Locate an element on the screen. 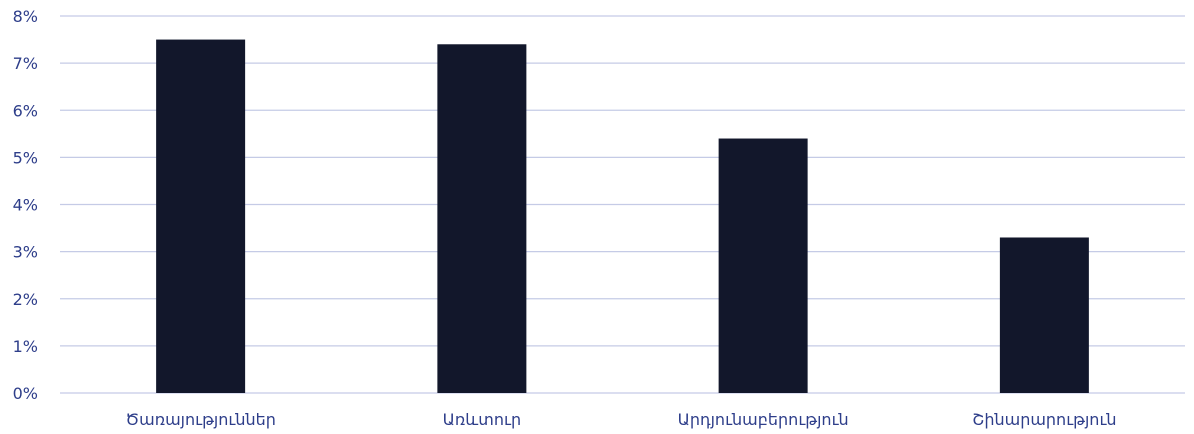  y-tick-label: 3% is located at coordinates (25, 252).